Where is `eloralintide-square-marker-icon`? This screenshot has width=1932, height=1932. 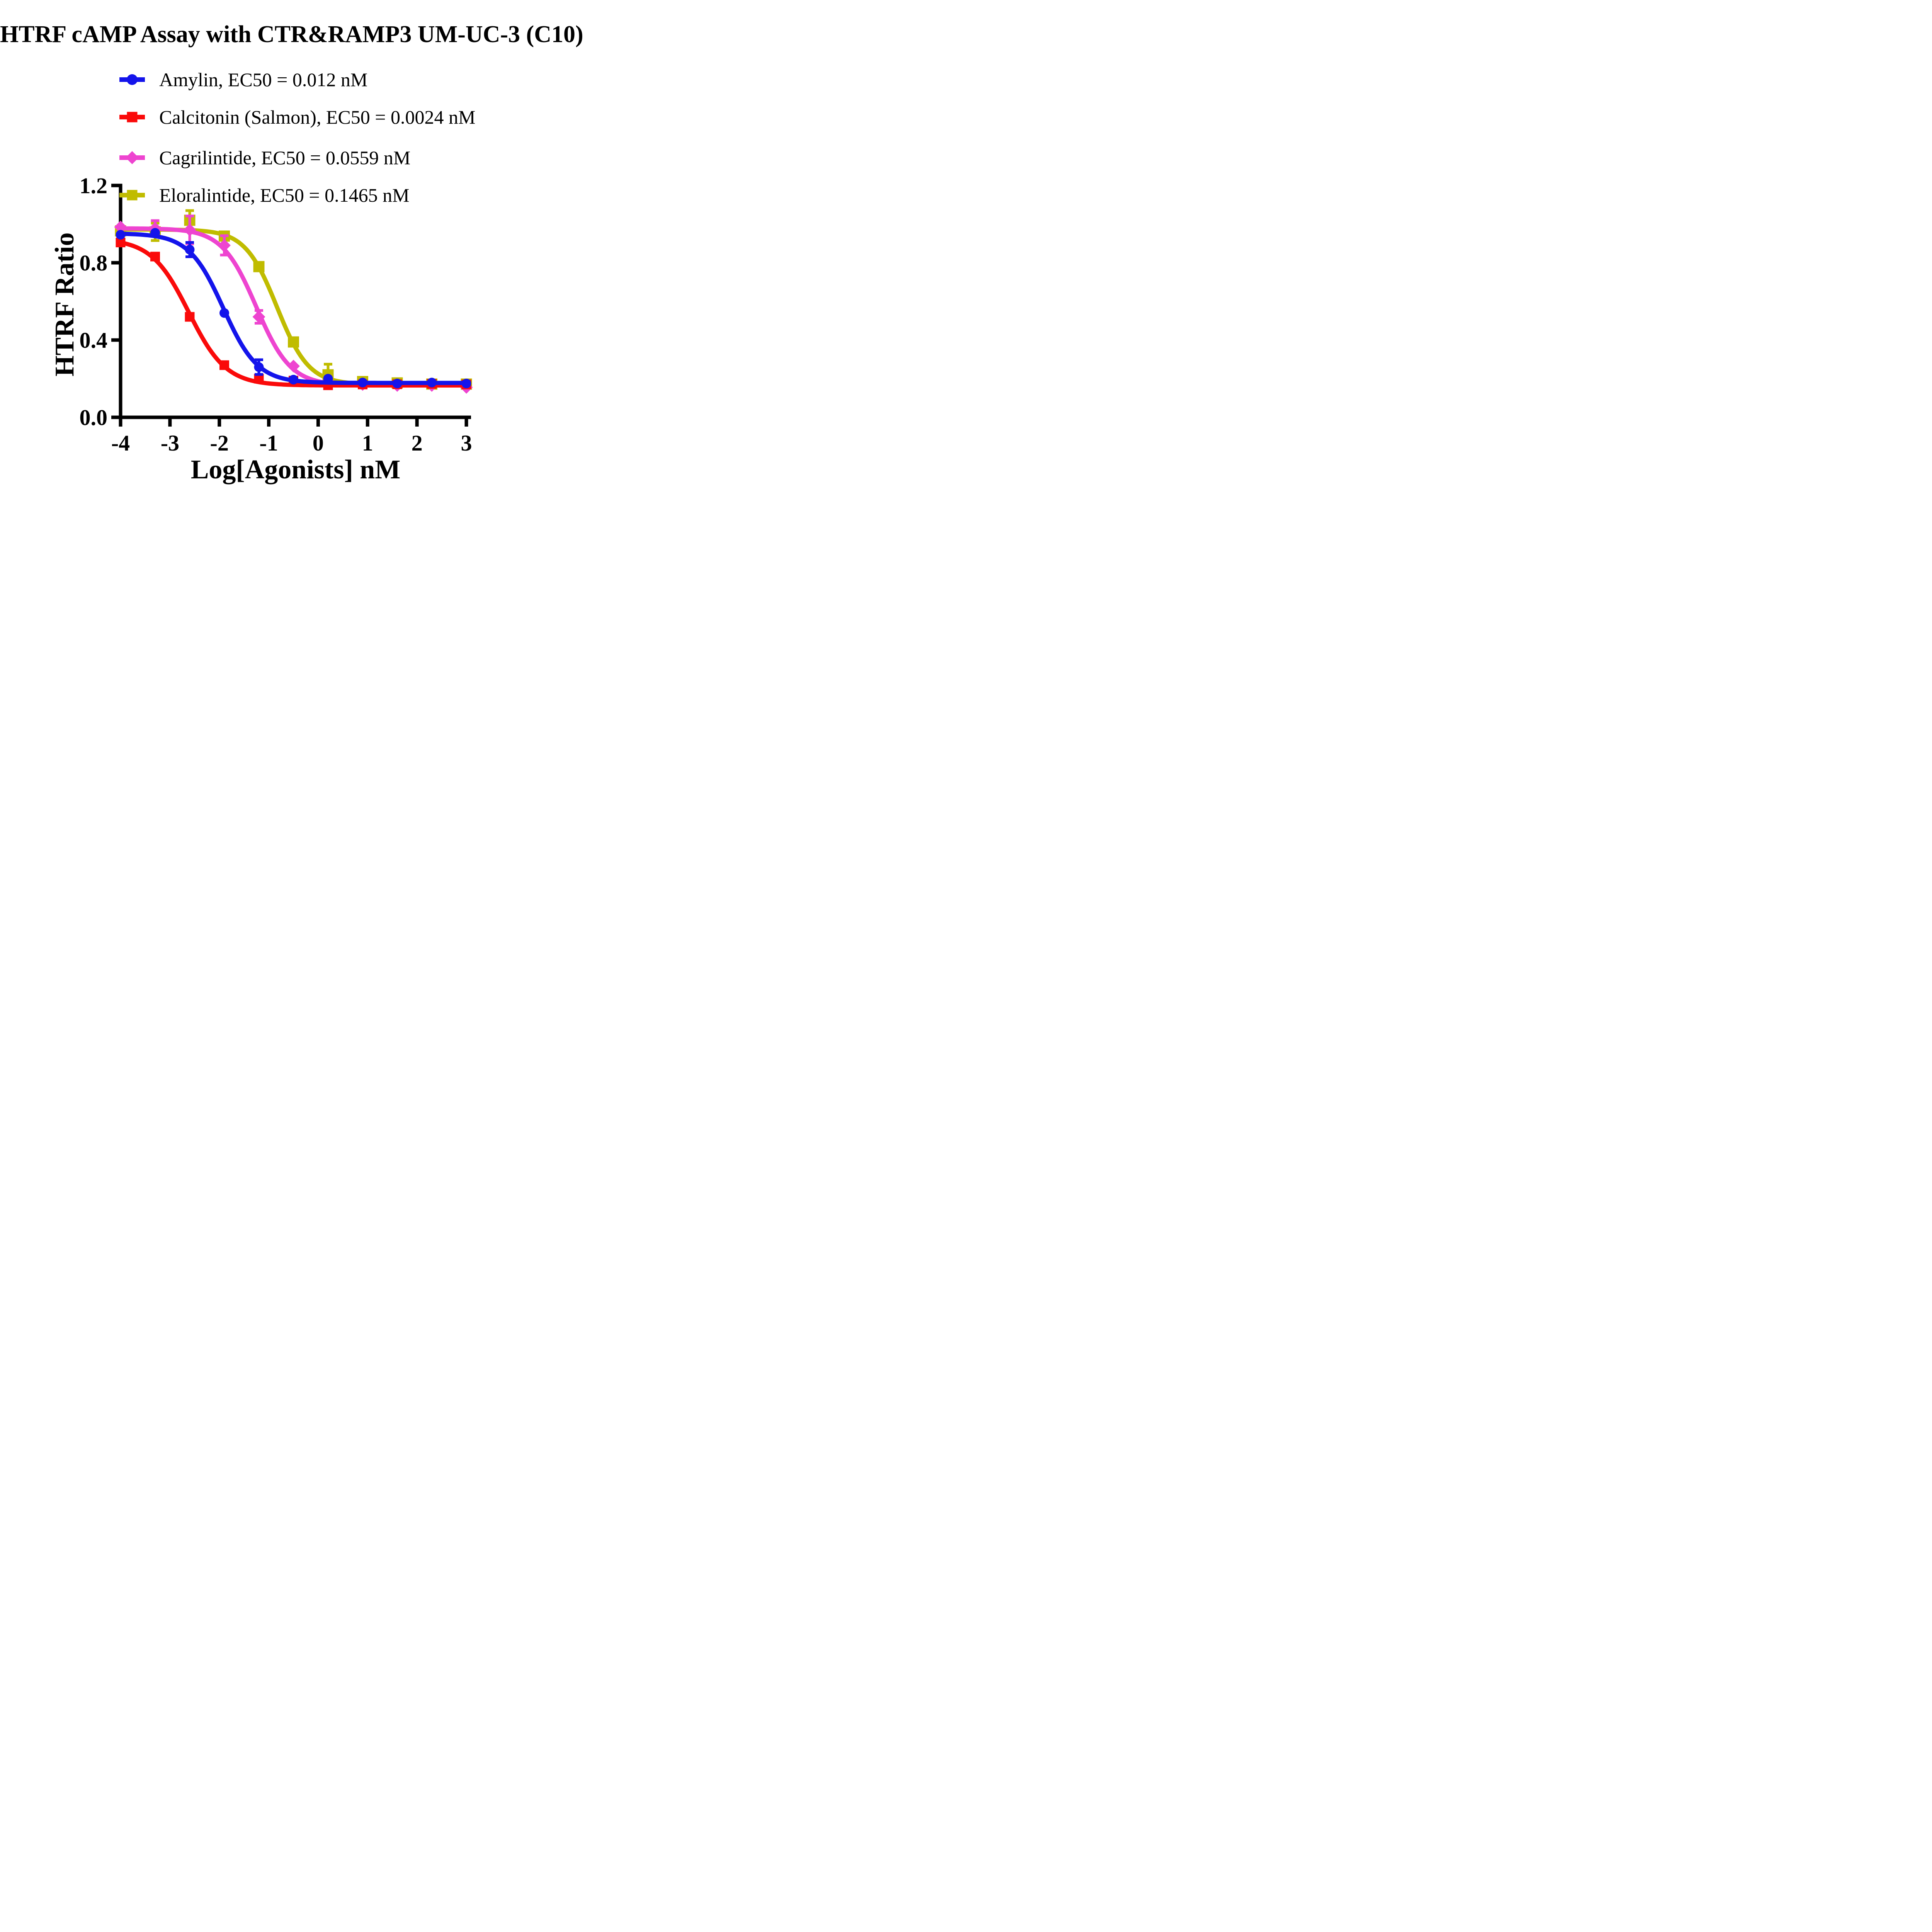 eloralintide-square-marker-icon is located at coordinates (132, 196).